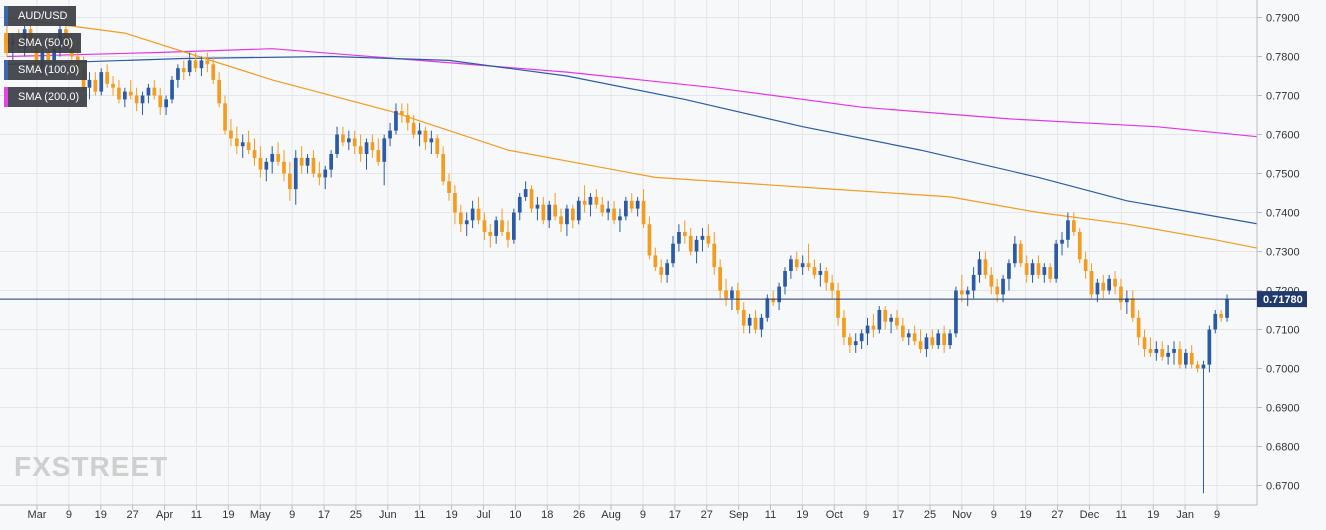  Describe the element at coordinates (1282, 299) in the screenshot. I see `last-price-badge-bg` at that location.